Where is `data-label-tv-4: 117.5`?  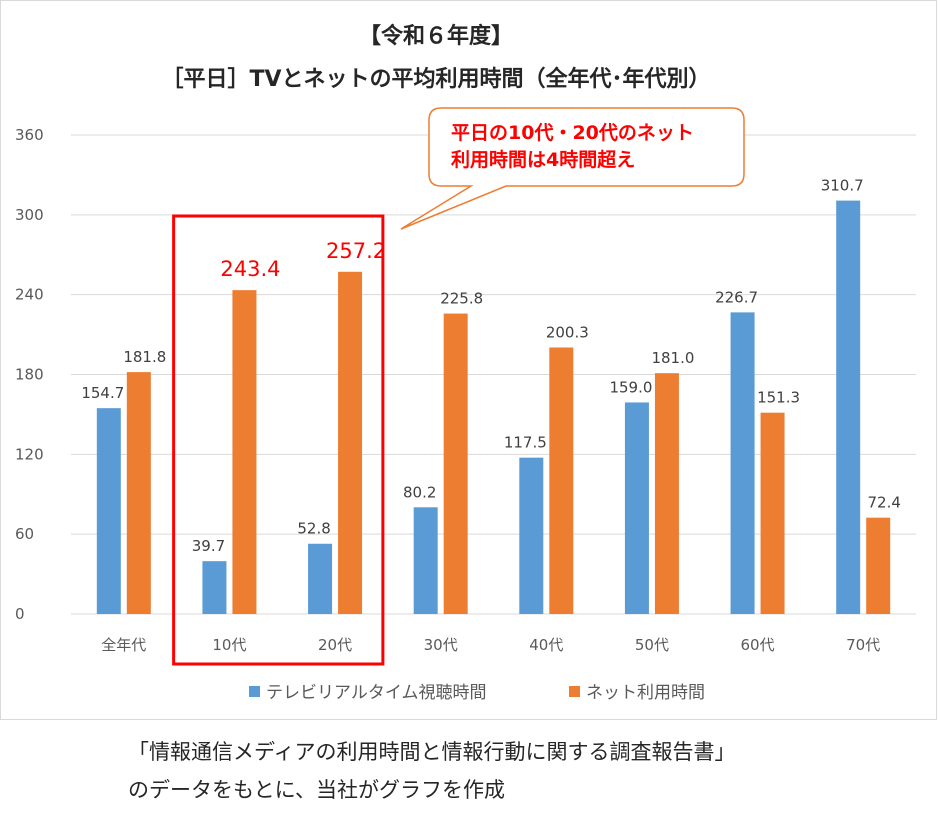 data-label-tv-4: 117.5 is located at coordinates (525, 443).